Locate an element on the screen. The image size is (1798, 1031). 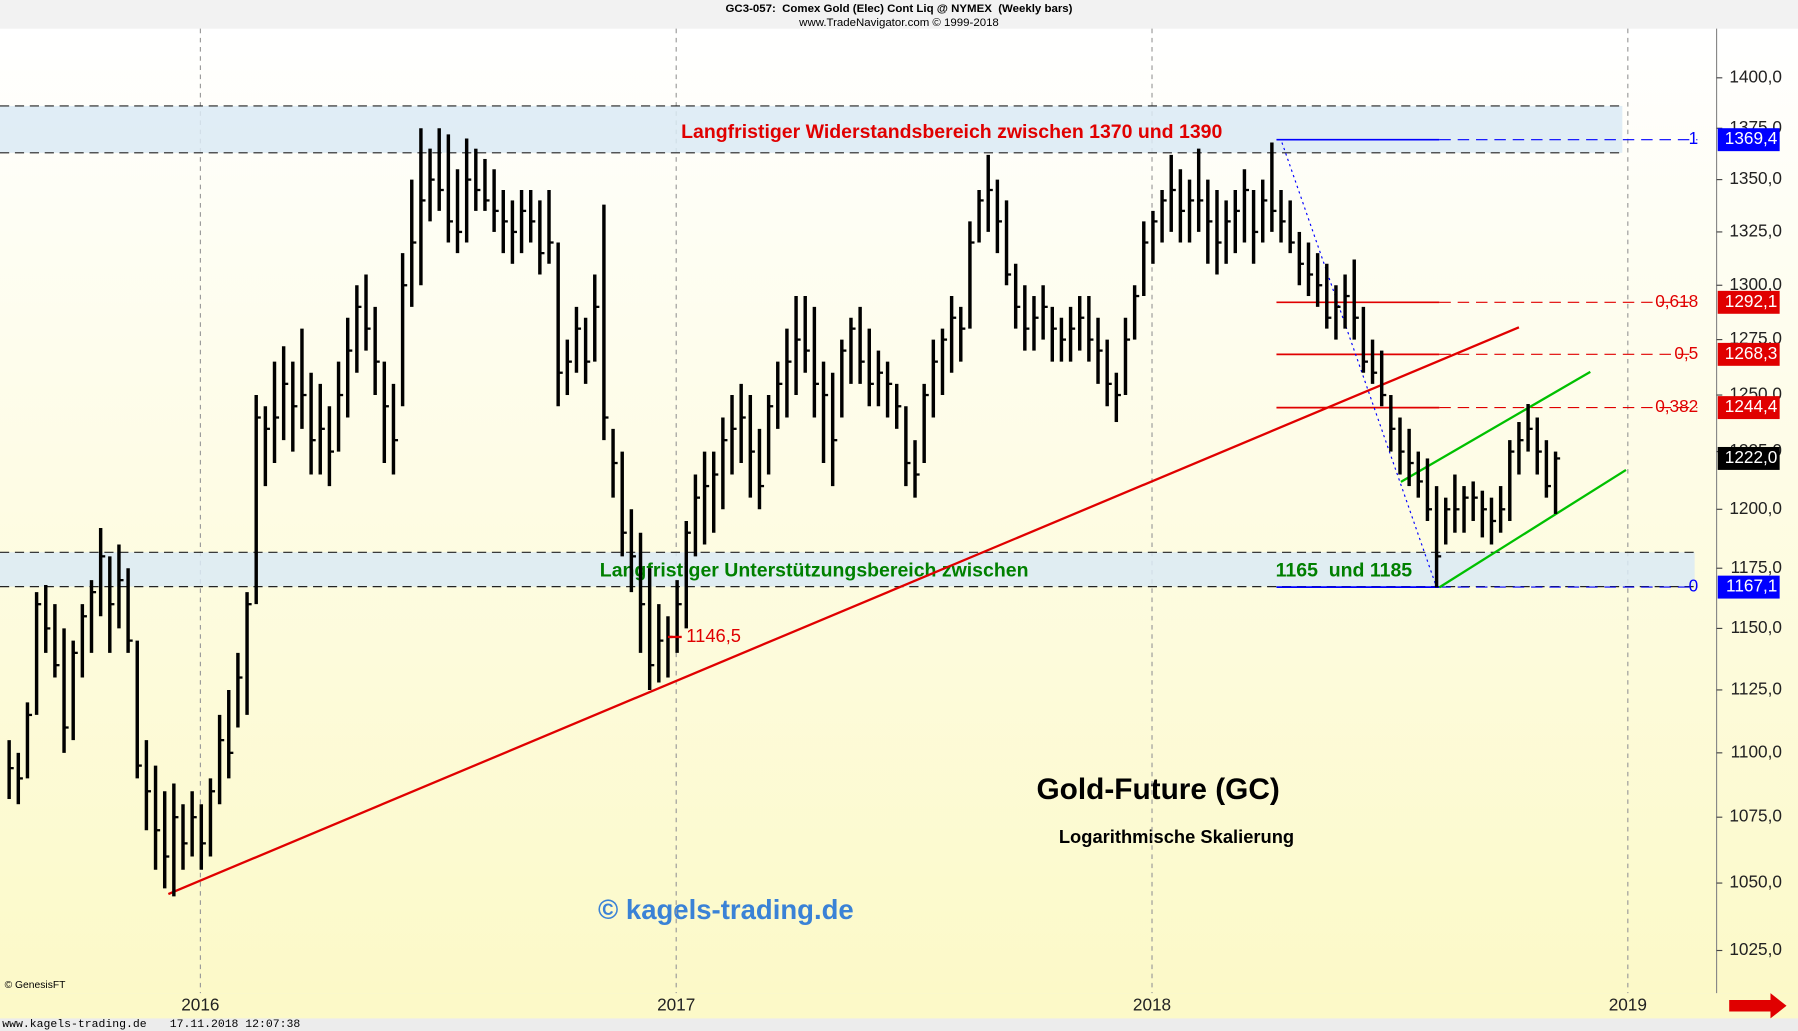
header-bar is located at coordinates (899, 14).